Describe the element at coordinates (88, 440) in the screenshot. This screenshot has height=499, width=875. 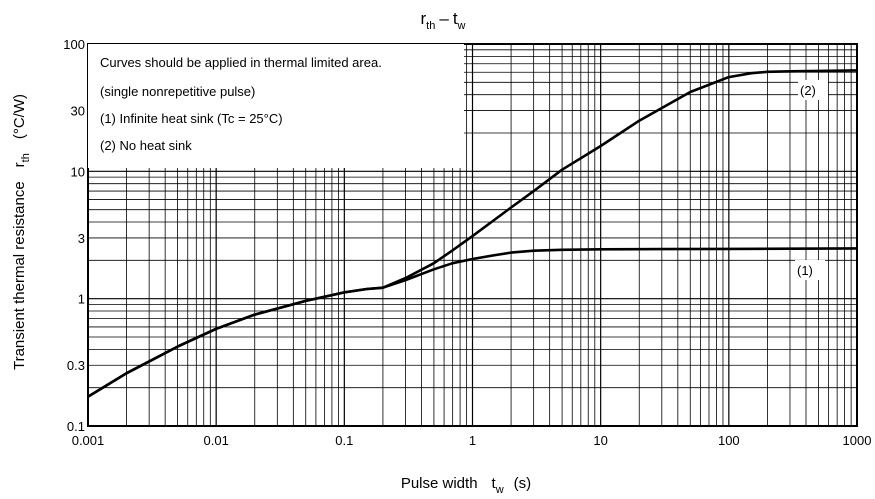
I see `x-tick-label: 0.001` at that location.